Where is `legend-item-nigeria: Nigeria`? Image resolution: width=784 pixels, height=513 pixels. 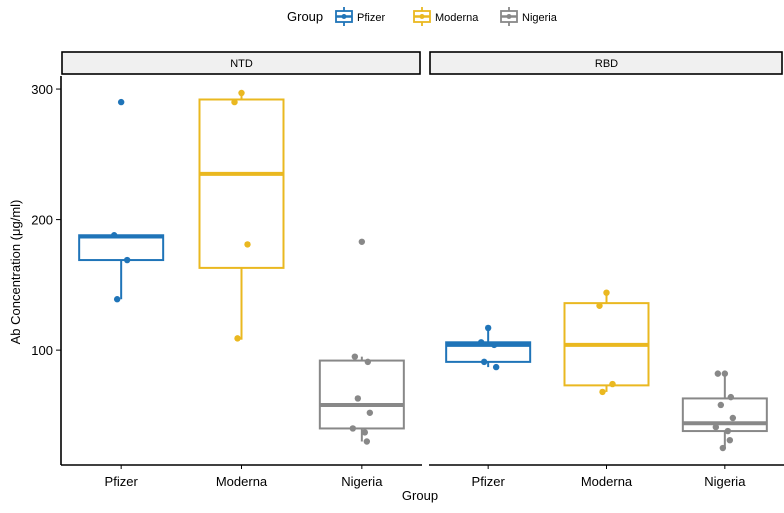 legend-item-nigeria: Nigeria is located at coordinates (529, 16).